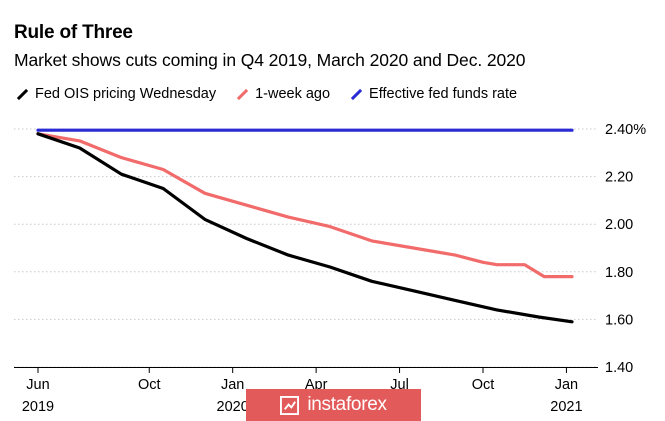 Image resolution: width=665 pixels, height=421 pixels. Describe the element at coordinates (233, 407) in the screenshot. I see `x-tick-year-label-2: 2020` at that location.